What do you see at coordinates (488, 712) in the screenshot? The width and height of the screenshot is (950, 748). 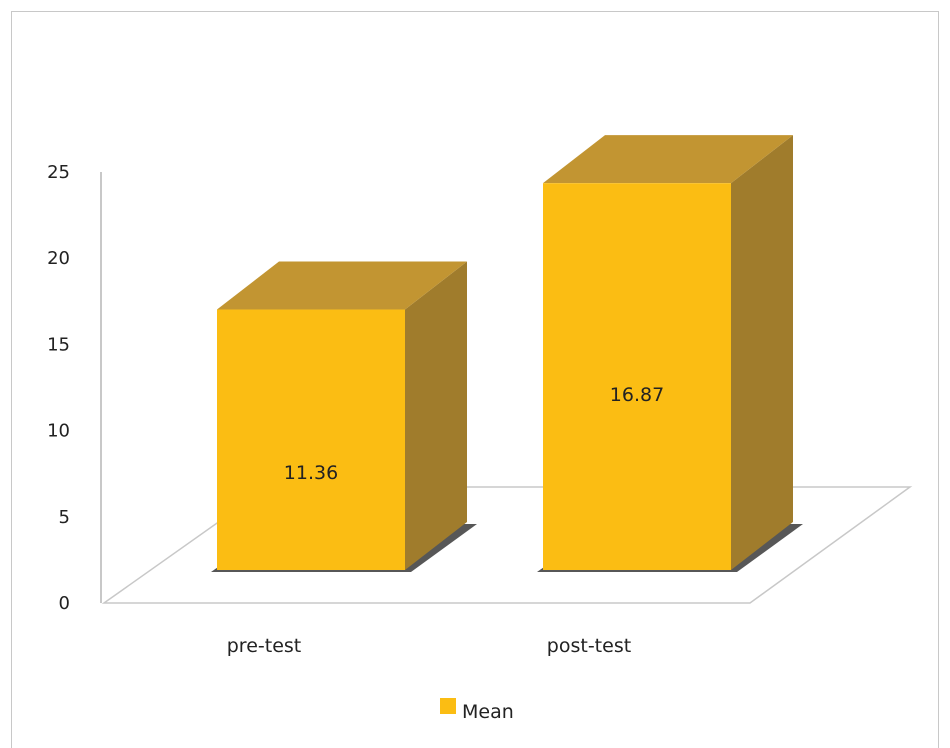 I see `legend-label: Mean` at bounding box center [488, 712].